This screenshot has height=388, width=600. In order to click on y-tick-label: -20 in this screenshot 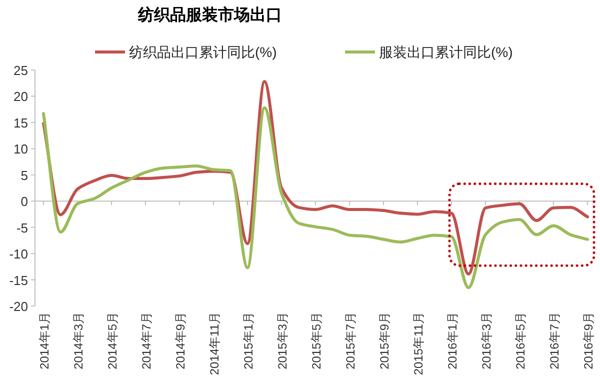, I will do `click(18, 306)`.